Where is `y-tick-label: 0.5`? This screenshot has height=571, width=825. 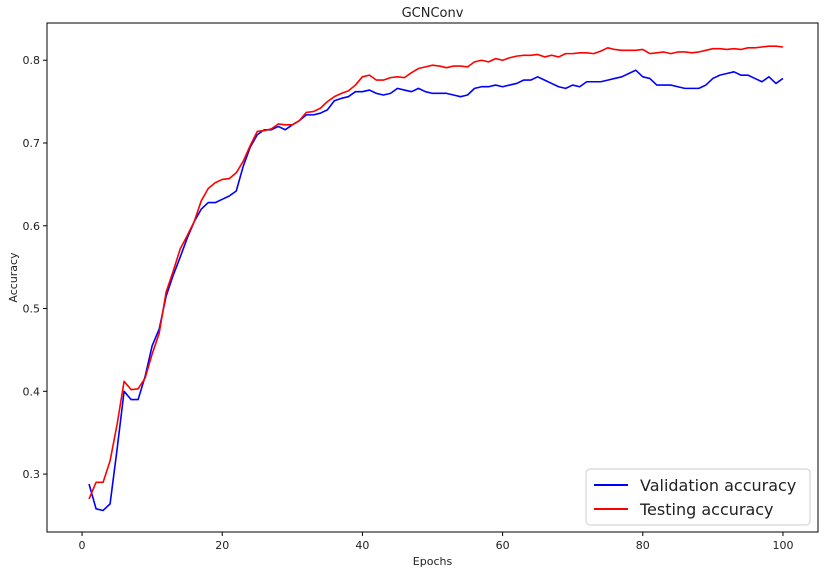
y-tick-label: 0.5 is located at coordinates (32, 309).